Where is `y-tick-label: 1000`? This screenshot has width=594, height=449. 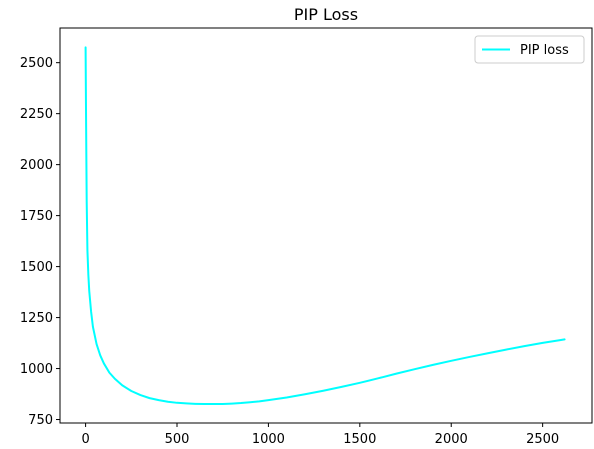
y-tick-label: 1000 is located at coordinates (36, 369).